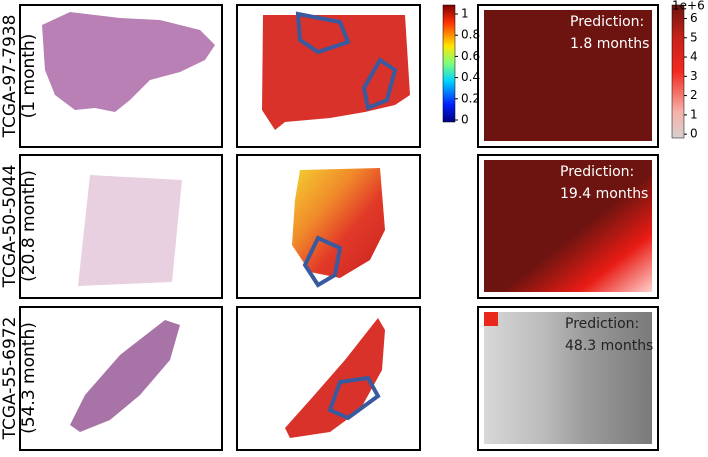  Describe the element at coordinates (609, 346) in the screenshot. I see `prediction-value: 48.3 months` at that location.